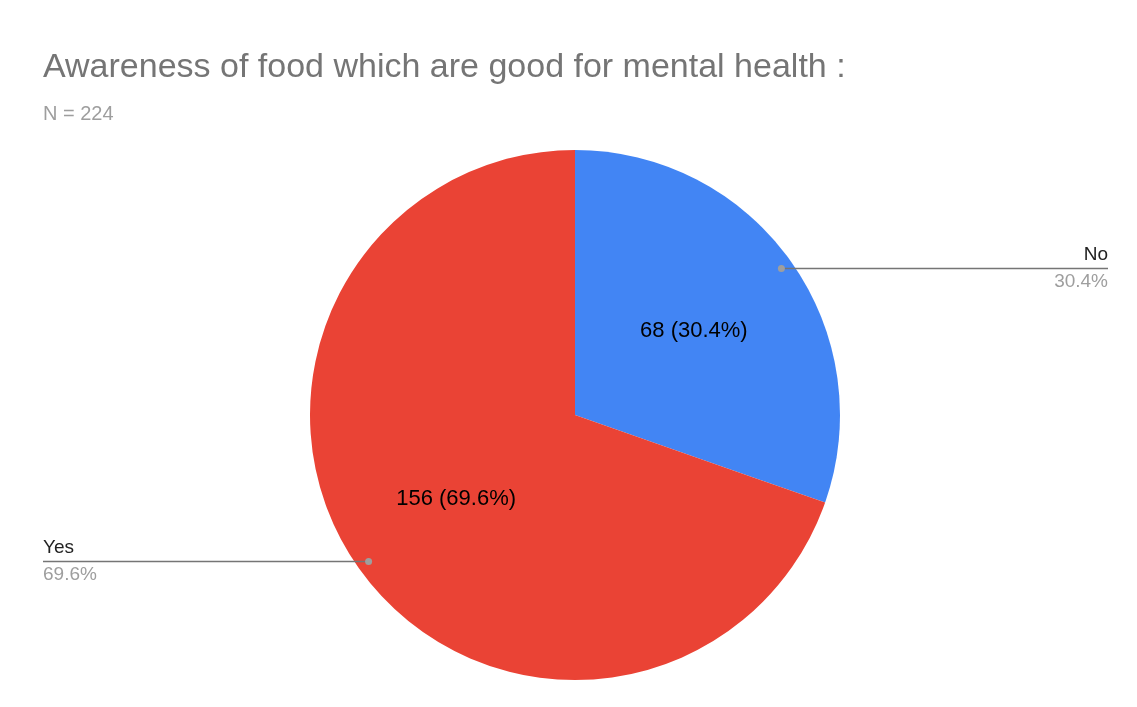 The height and width of the screenshot is (707, 1137). Describe the element at coordinates (456, 498) in the screenshot. I see `data-label: 156 (69.6%)` at that location.